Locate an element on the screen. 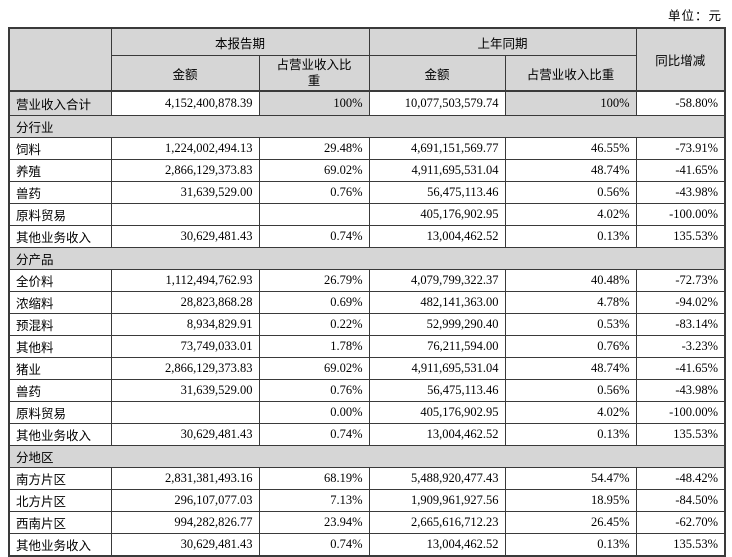  unit-label: 单位：元 is located at coordinates (694, 16).